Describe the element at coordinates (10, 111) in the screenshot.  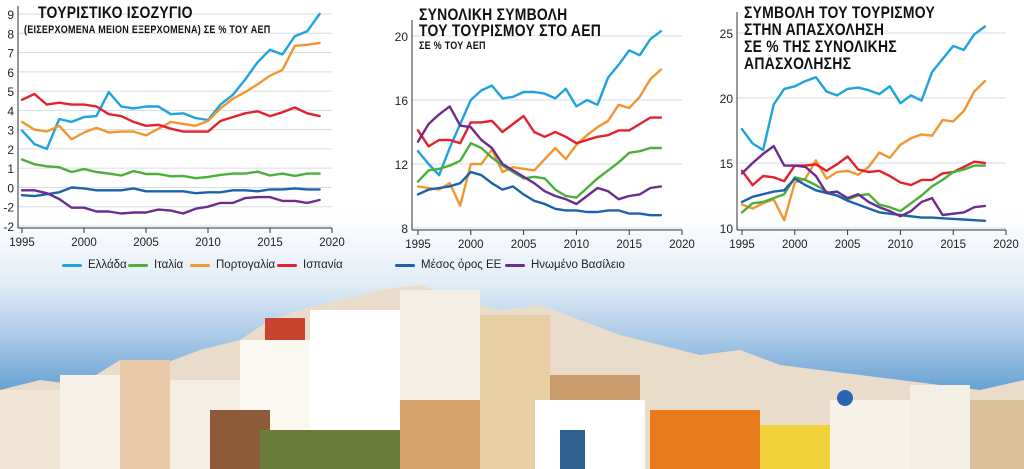
I see `y-tick-label: 4` at that location.